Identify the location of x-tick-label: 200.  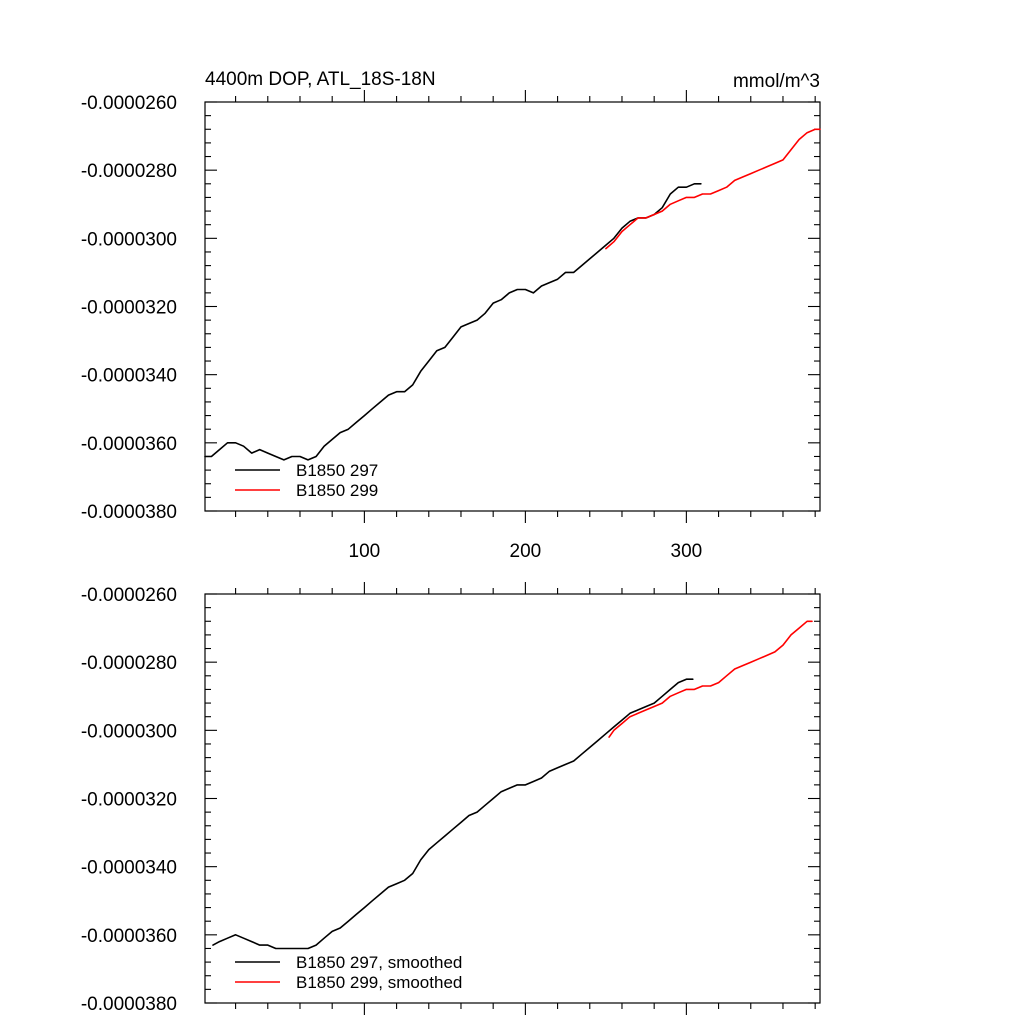
(526, 551).